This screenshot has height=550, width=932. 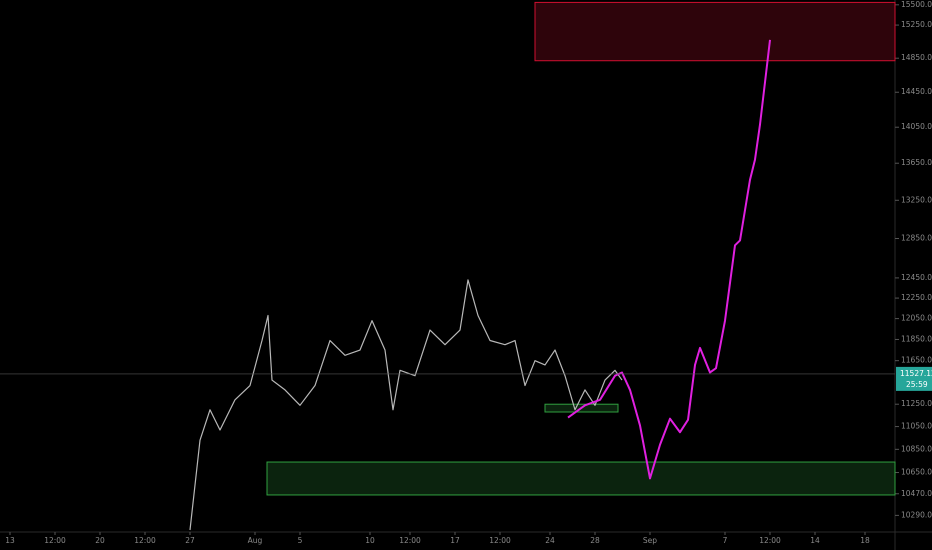 I want to click on x-tick-label: 14, so click(x=815, y=540).